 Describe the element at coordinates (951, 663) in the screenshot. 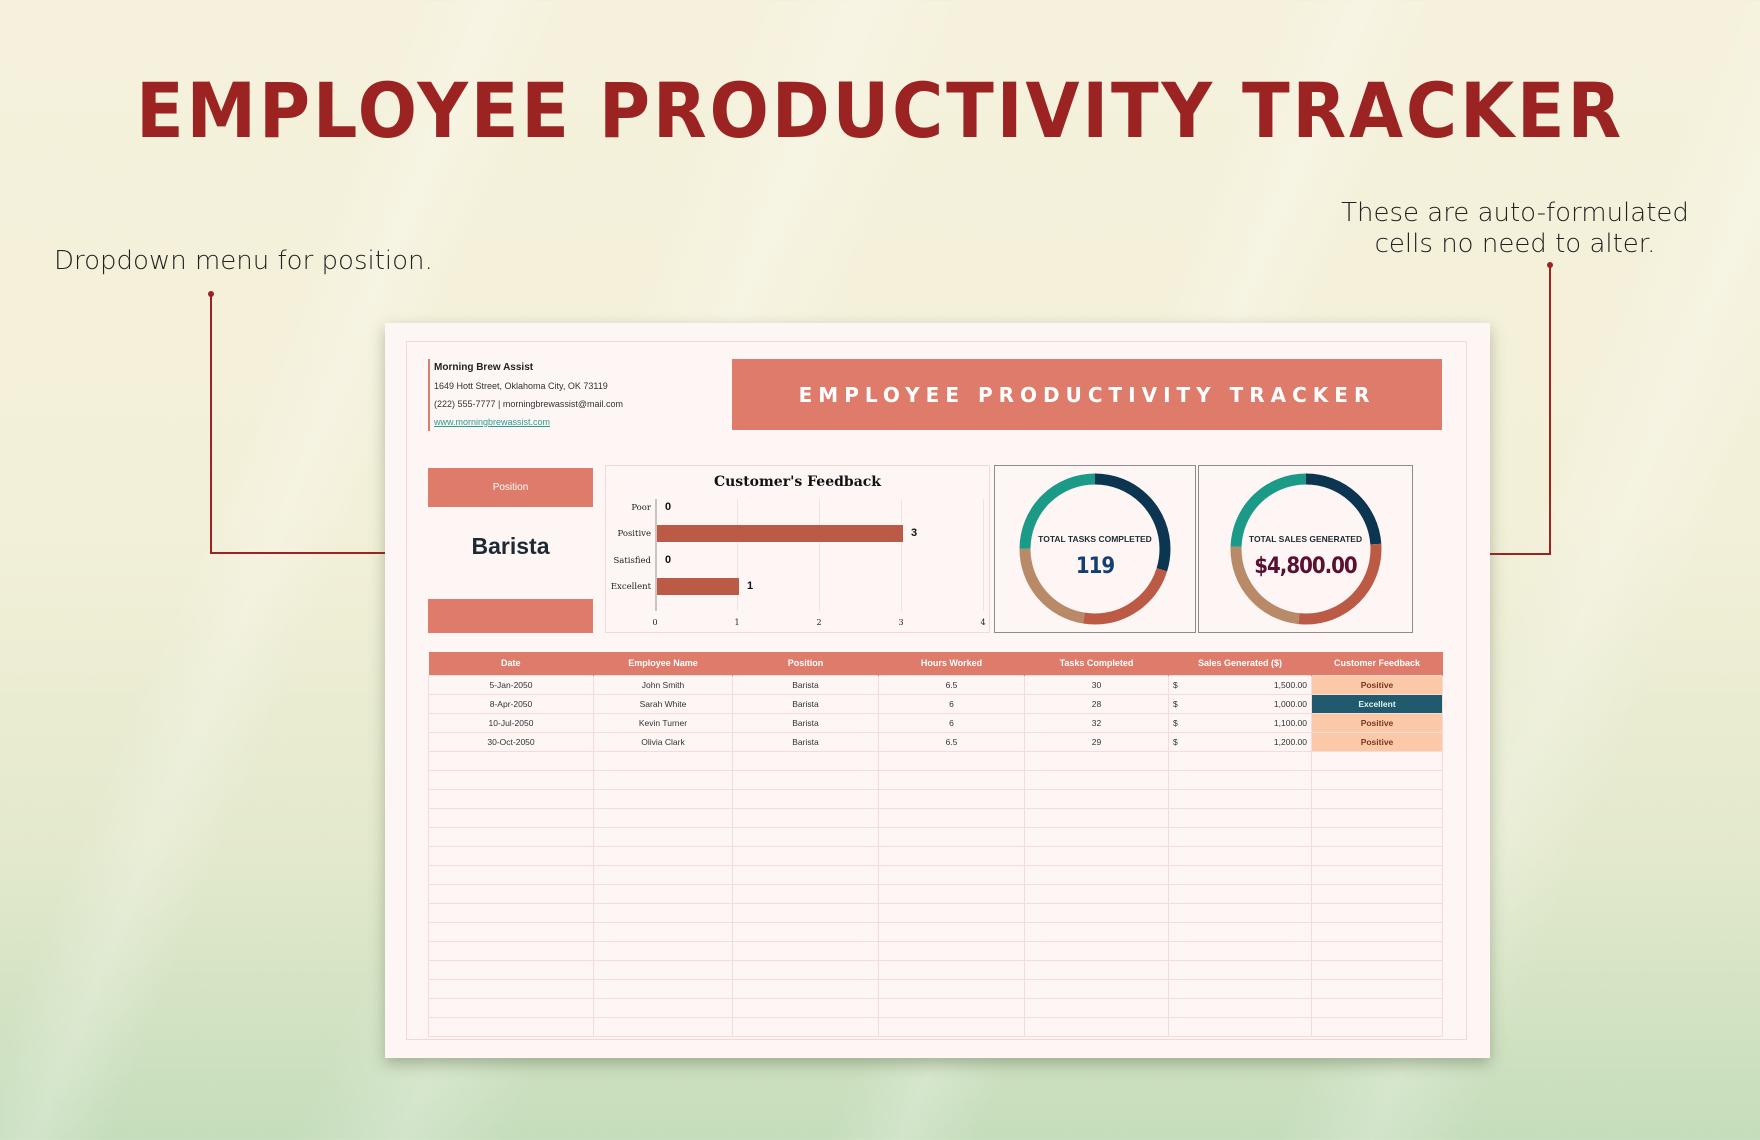

I see `column-header-hours-worked: Hours Worked` at that location.